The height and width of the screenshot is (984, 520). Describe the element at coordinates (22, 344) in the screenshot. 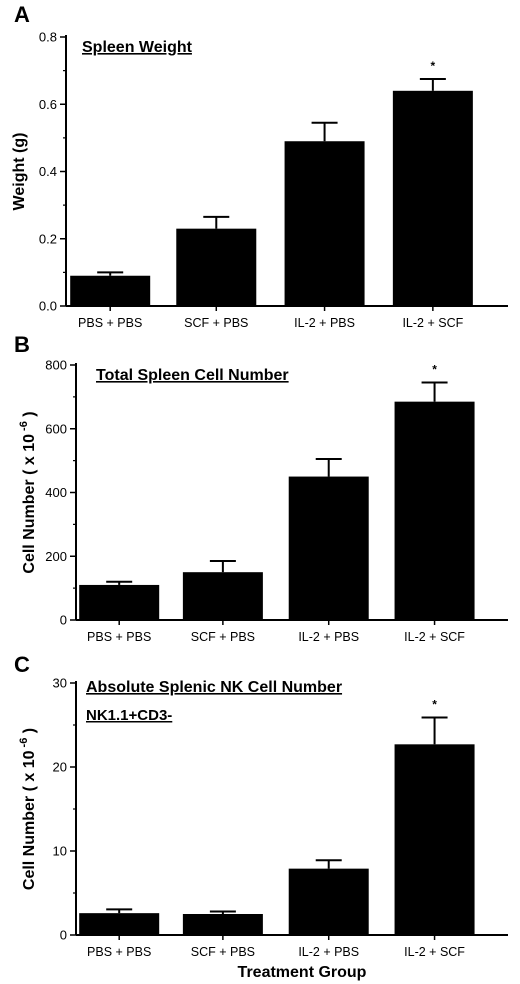

I see `panel-letter: B` at that location.